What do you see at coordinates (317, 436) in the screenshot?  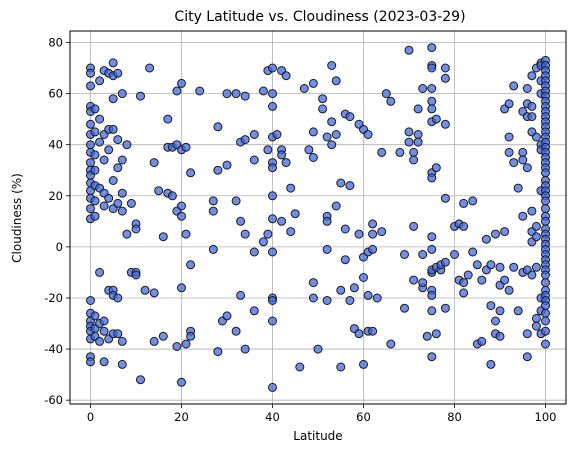 I see `x-axis-title: Latitude` at bounding box center [317, 436].